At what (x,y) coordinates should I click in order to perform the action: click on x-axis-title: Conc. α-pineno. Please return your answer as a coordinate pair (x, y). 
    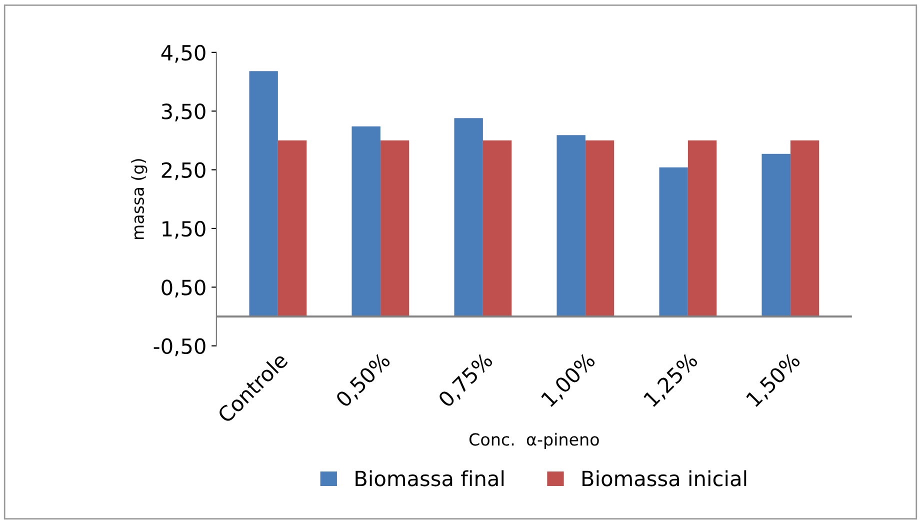
    Looking at the image, I should click on (534, 440).